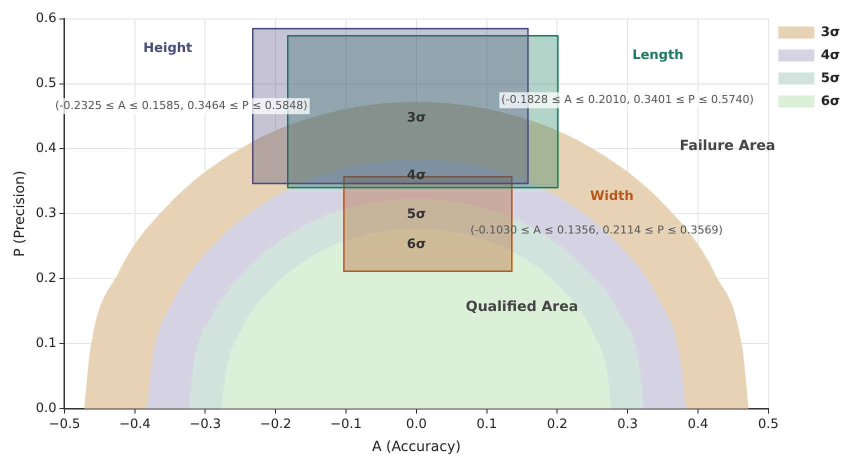  Describe the element at coordinates (487, 424) in the screenshot. I see `x-tick-label: 0.1` at that location.